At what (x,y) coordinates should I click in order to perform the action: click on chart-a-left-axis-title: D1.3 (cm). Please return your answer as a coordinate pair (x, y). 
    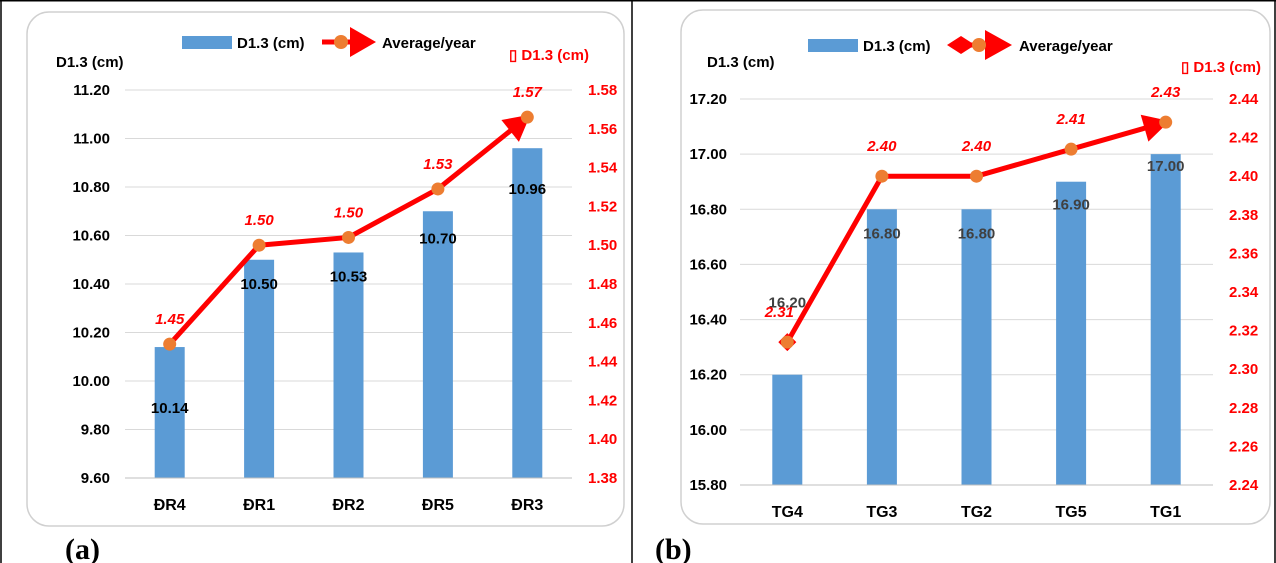
    Looking at the image, I should click on (90, 62).